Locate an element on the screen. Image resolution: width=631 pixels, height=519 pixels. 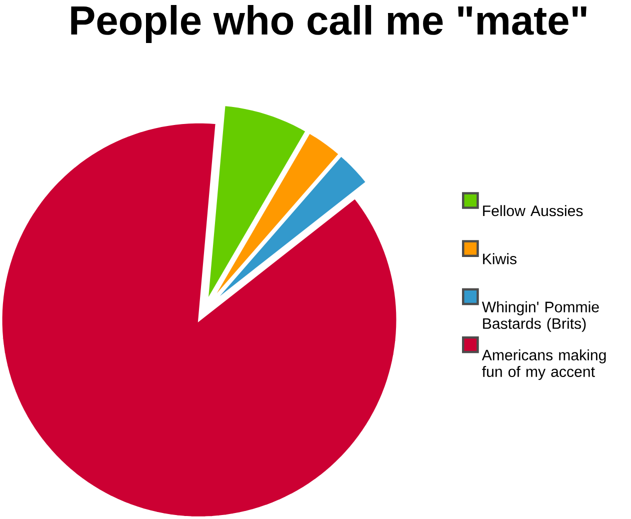
legend-label: Americans making fun of my accent is located at coordinates (544, 365).